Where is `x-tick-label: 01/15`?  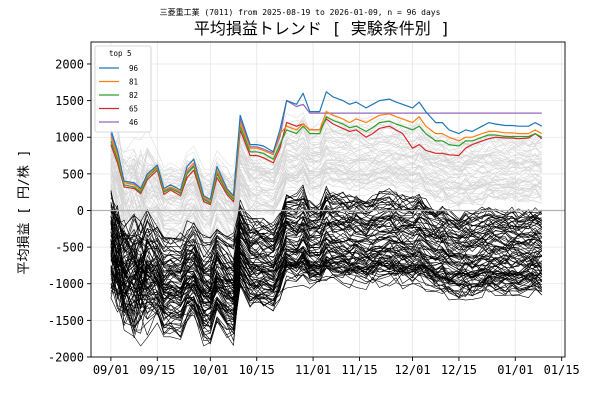 x-tick-label: 01/15 is located at coordinates (562, 370).